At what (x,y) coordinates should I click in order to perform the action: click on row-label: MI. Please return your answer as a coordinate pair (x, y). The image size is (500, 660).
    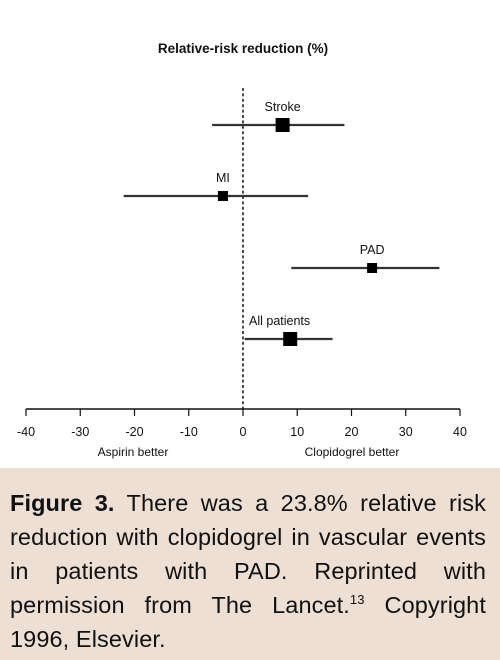
    Looking at the image, I should click on (223, 178).